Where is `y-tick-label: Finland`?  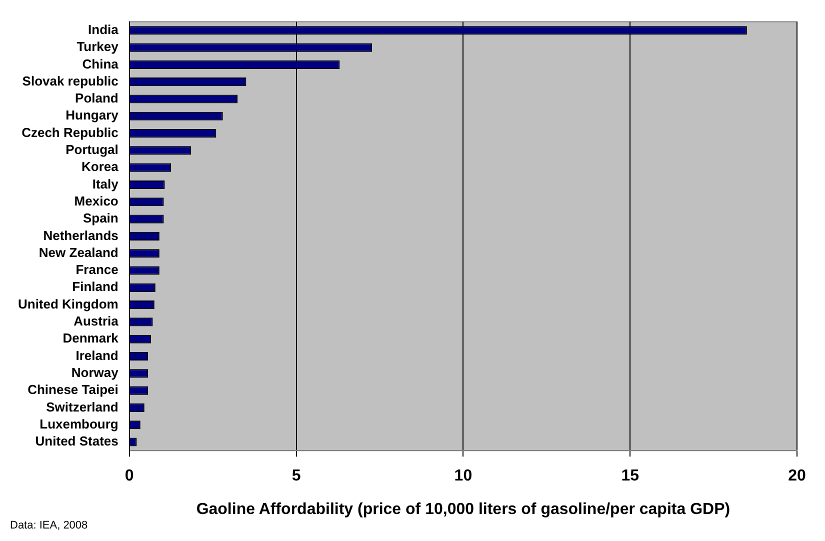 y-tick-label: Finland is located at coordinates (95, 286).